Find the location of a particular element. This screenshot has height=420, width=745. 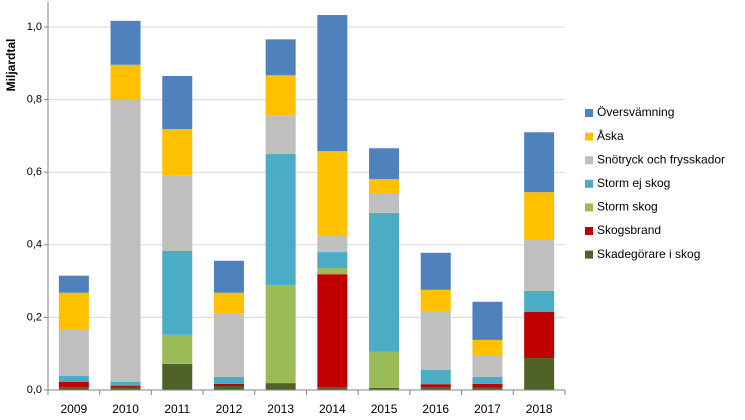

x-tick-label: 2009 is located at coordinates (73, 409).